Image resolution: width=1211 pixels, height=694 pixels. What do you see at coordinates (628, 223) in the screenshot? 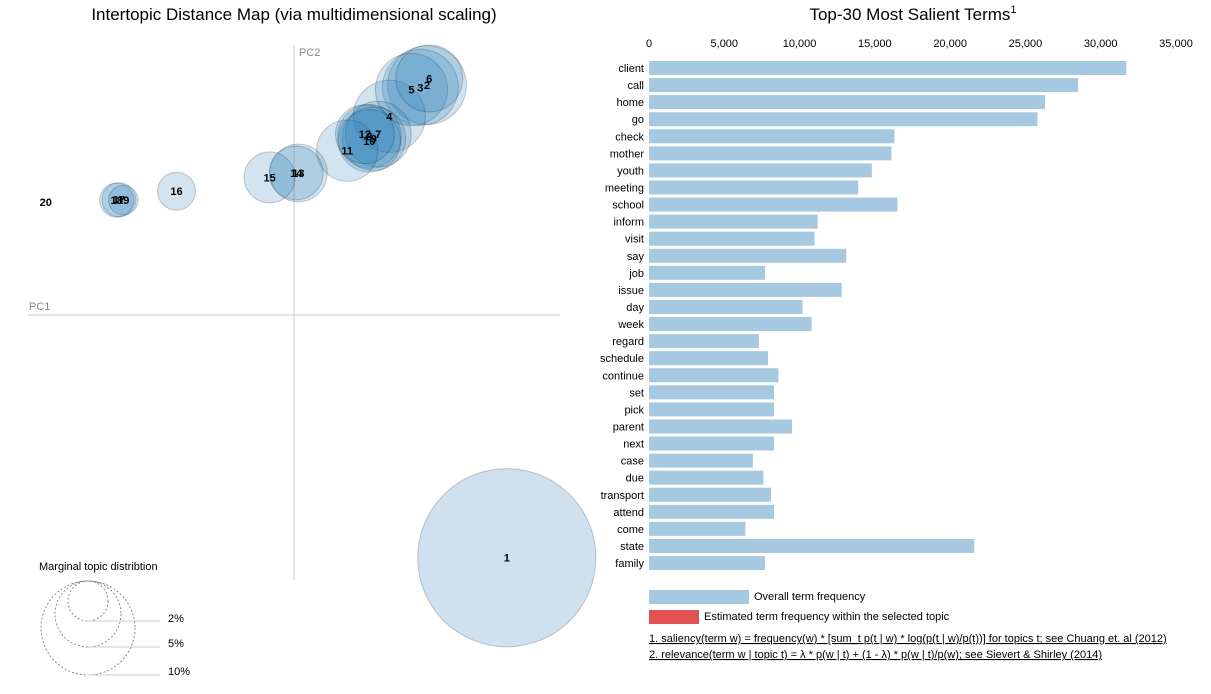
I see `term-label-inform: inform` at bounding box center [628, 223].